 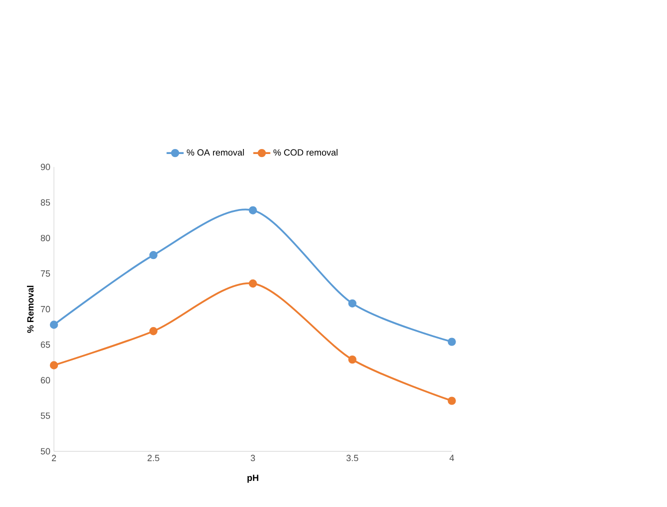 I want to click on legend-label: % OA removal, so click(x=215, y=152).